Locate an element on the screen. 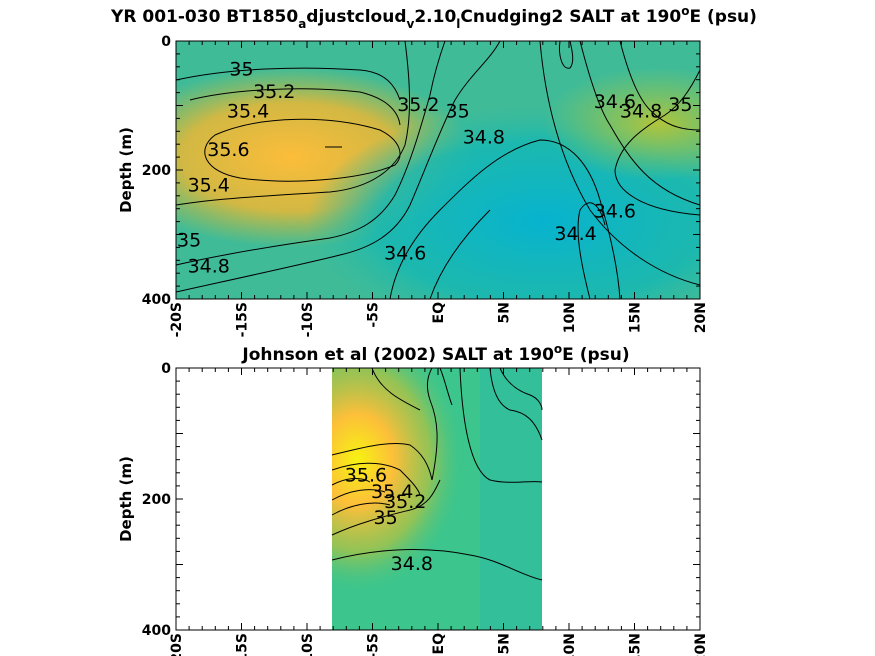 The image size is (875, 656). bottom-contours is located at coordinates (437, 474).